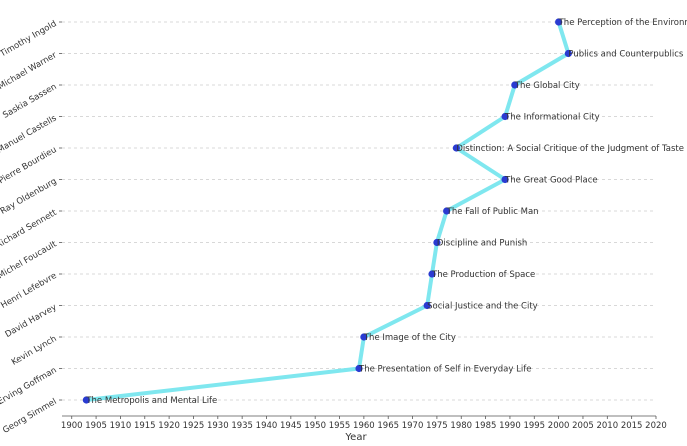 This screenshot has width=687, height=446. I want to click on x-tick-label: 1920, so click(169, 426).